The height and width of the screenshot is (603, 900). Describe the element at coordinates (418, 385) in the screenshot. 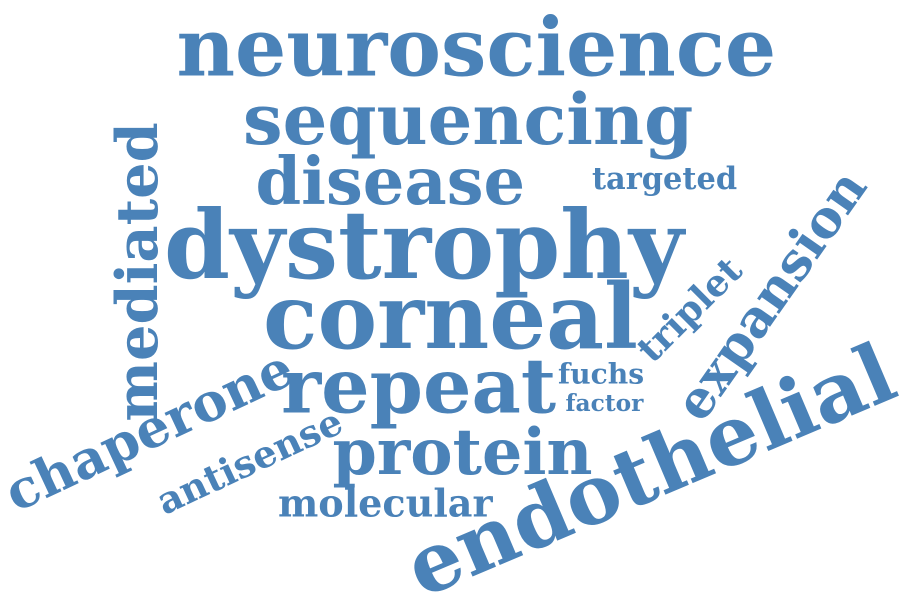

I see `word-repeat: repeat` at that location.